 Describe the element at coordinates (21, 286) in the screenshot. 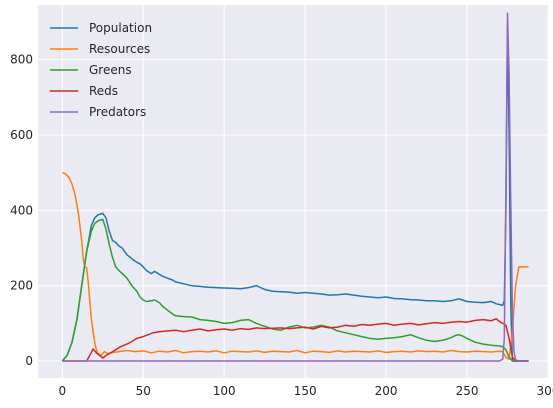

I see `y-tick-label: 200` at that location.